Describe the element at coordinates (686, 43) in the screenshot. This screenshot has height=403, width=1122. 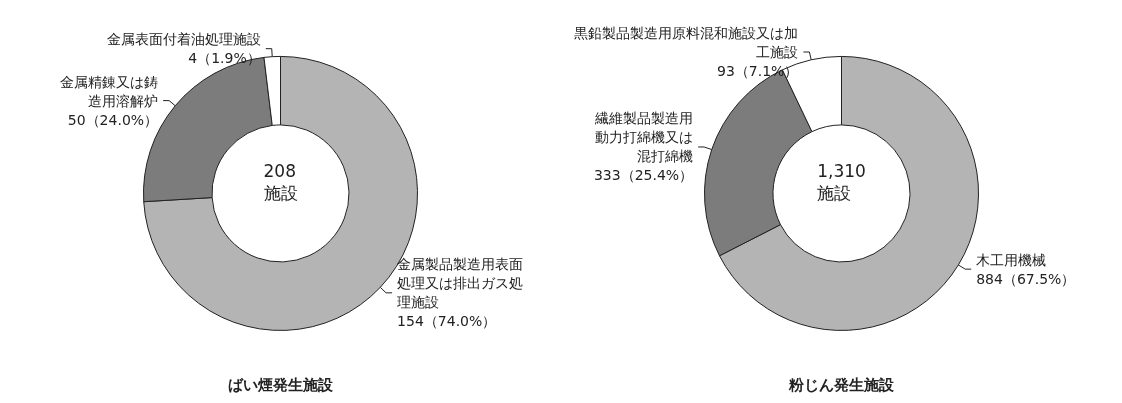
I see `slice-label: 黒鉛製品製造用原料混和施設又は加工施設` at that location.